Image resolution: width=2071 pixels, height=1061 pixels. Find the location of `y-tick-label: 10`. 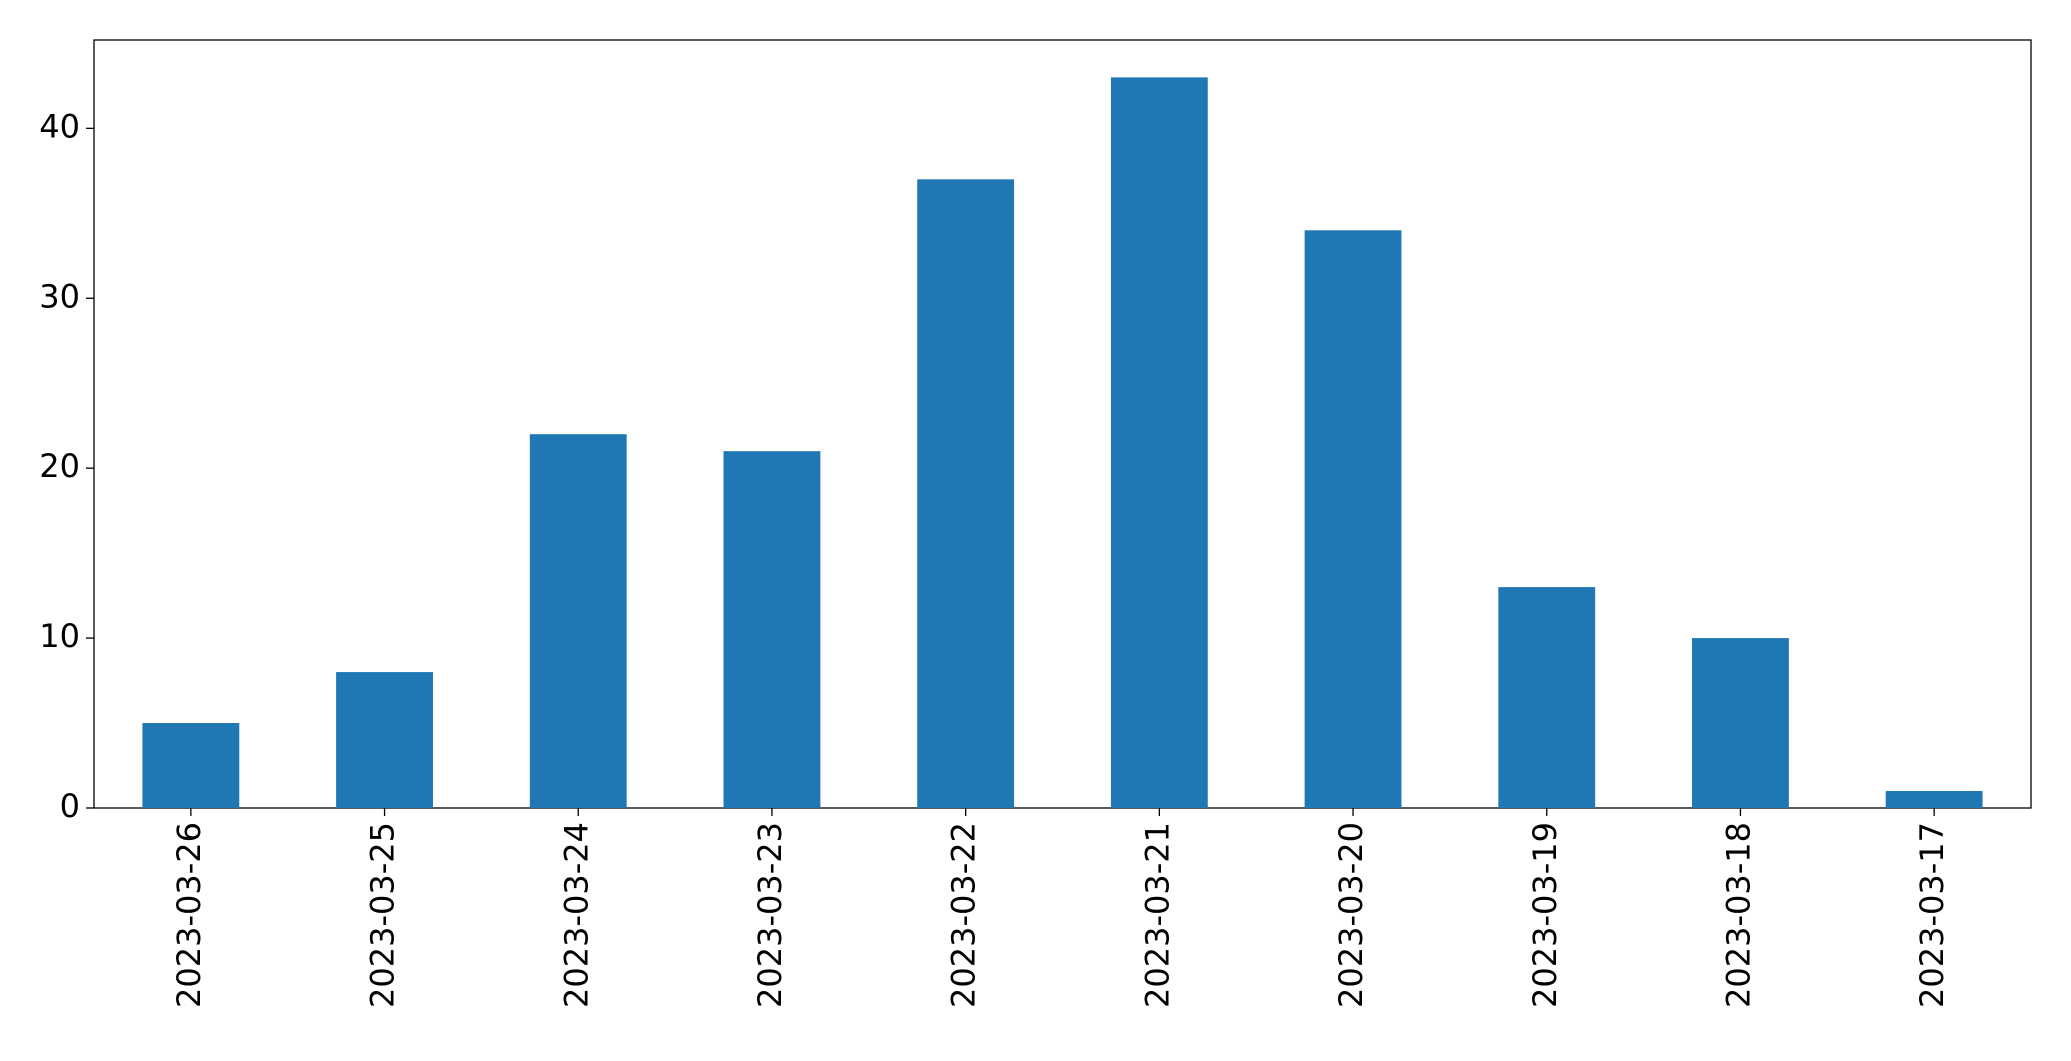

y-tick-label: 10 is located at coordinates (59, 636).